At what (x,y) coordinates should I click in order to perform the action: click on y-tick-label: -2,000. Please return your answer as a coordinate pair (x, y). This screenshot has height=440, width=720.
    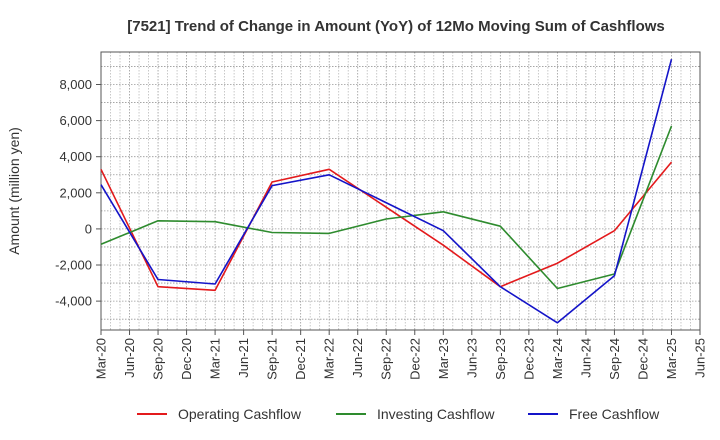
    Looking at the image, I should click on (73, 265).